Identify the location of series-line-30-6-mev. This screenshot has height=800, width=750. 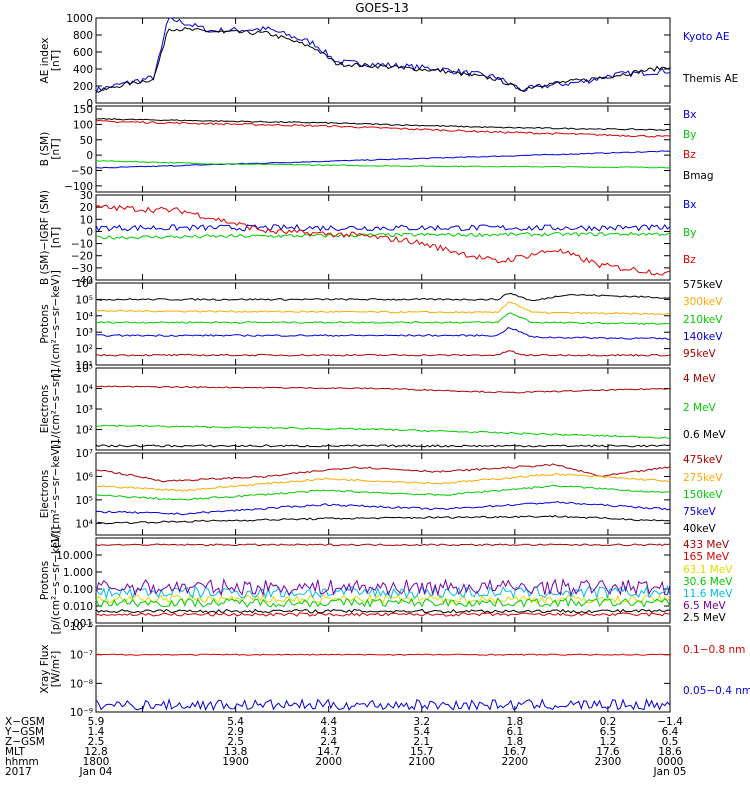
(383, 603).